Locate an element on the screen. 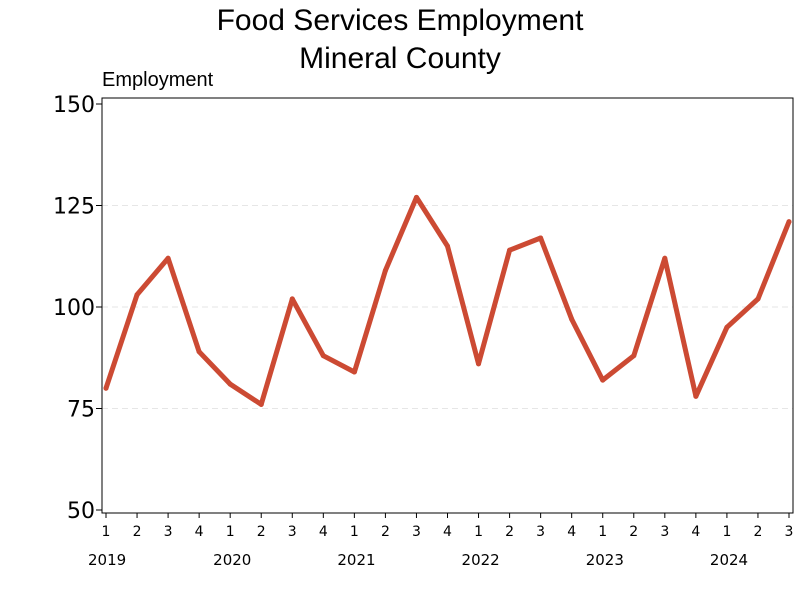 The height and width of the screenshot is (600, 800). year-label-2019: 2019 is located at coordinates (107, 560).